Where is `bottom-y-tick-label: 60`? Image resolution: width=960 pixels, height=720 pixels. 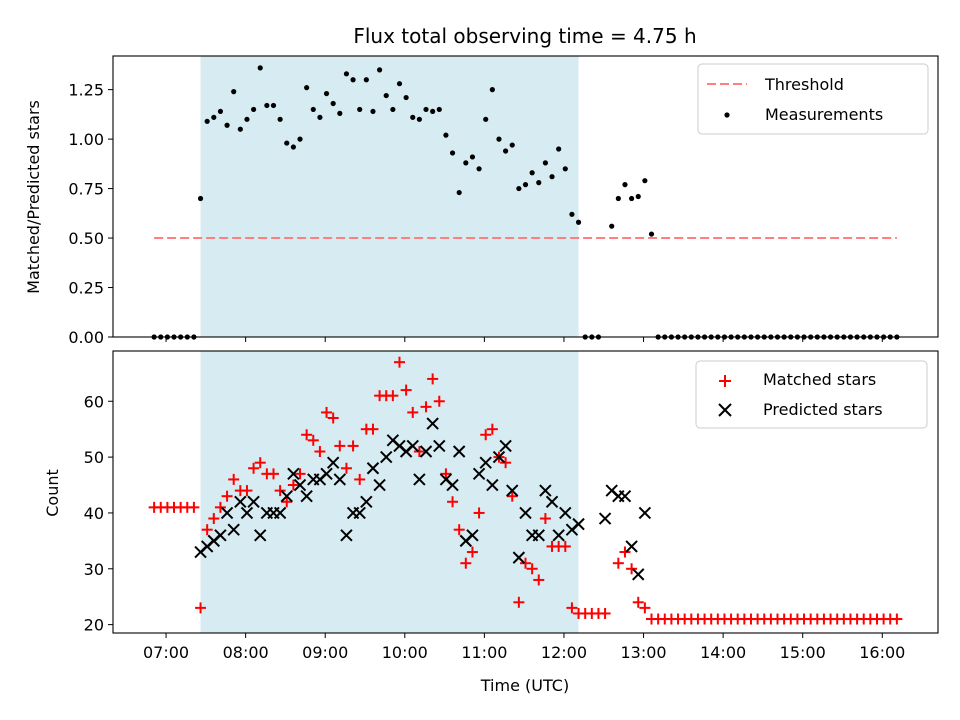 bottom-y-tick-label: 60 is located at coordinates (94, 401).